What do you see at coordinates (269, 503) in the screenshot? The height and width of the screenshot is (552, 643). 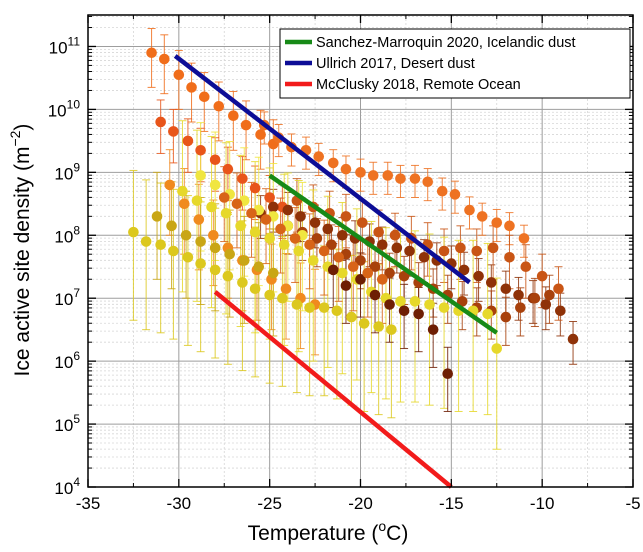 I see `x-tick-label: -25` at bounding box center [269, 503].